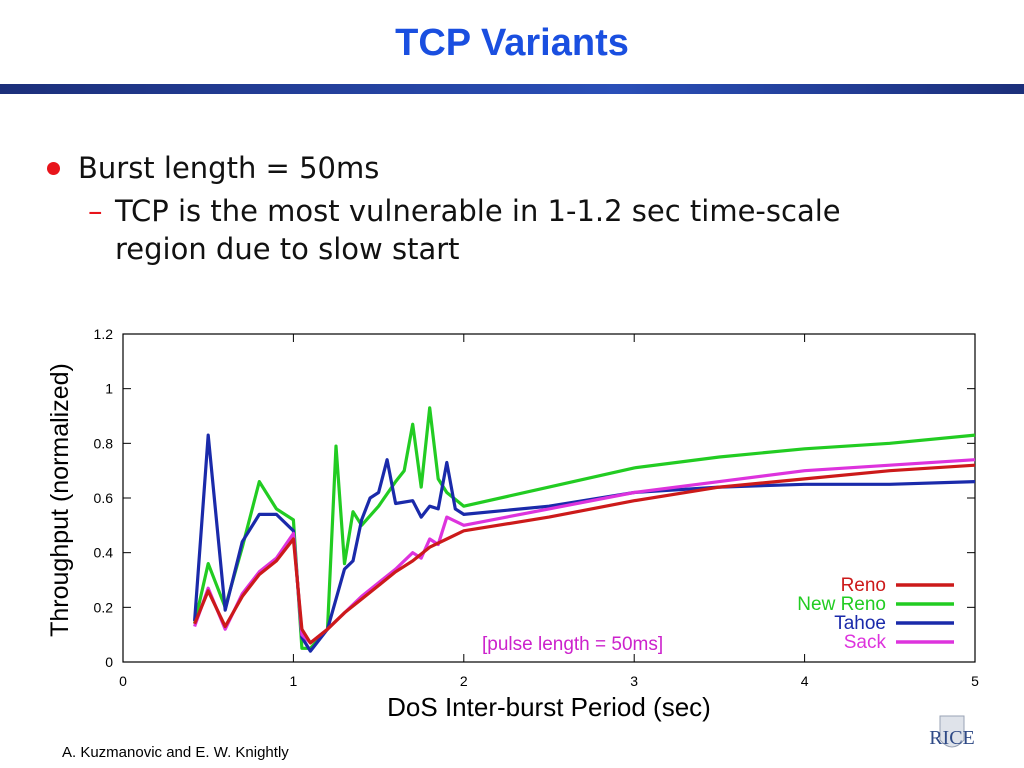  I want to click on y-tick-label: 1, so click(109, 389).